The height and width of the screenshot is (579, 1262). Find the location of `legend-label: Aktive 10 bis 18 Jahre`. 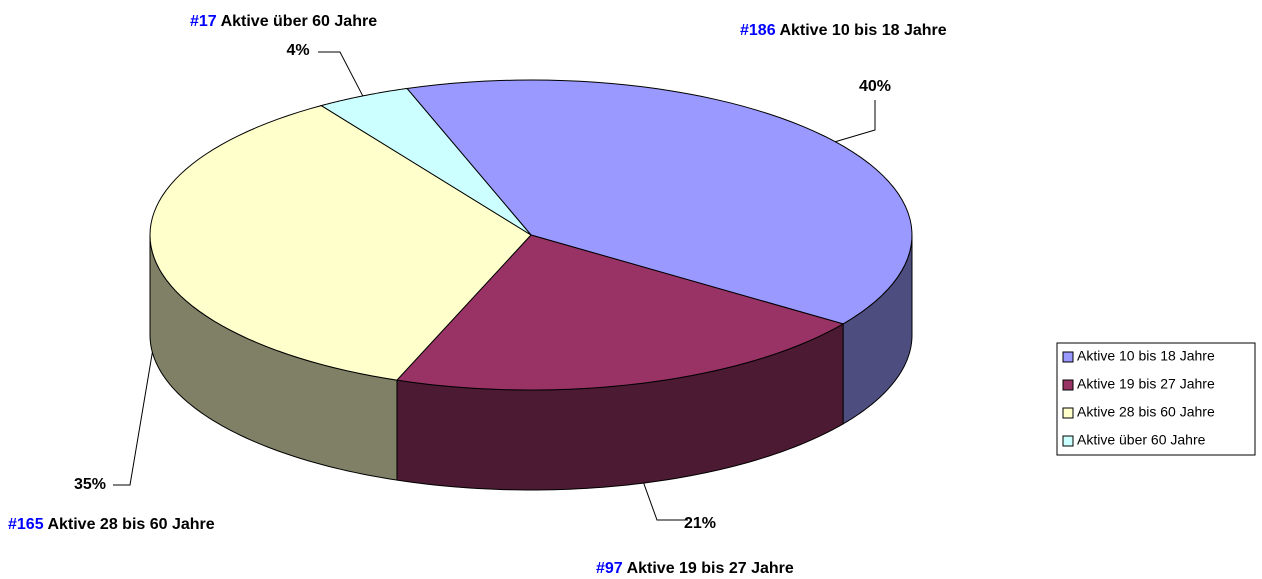

legend-label: Aktive 10 bis 18 Jahre is located at coordinates (1146, 356).